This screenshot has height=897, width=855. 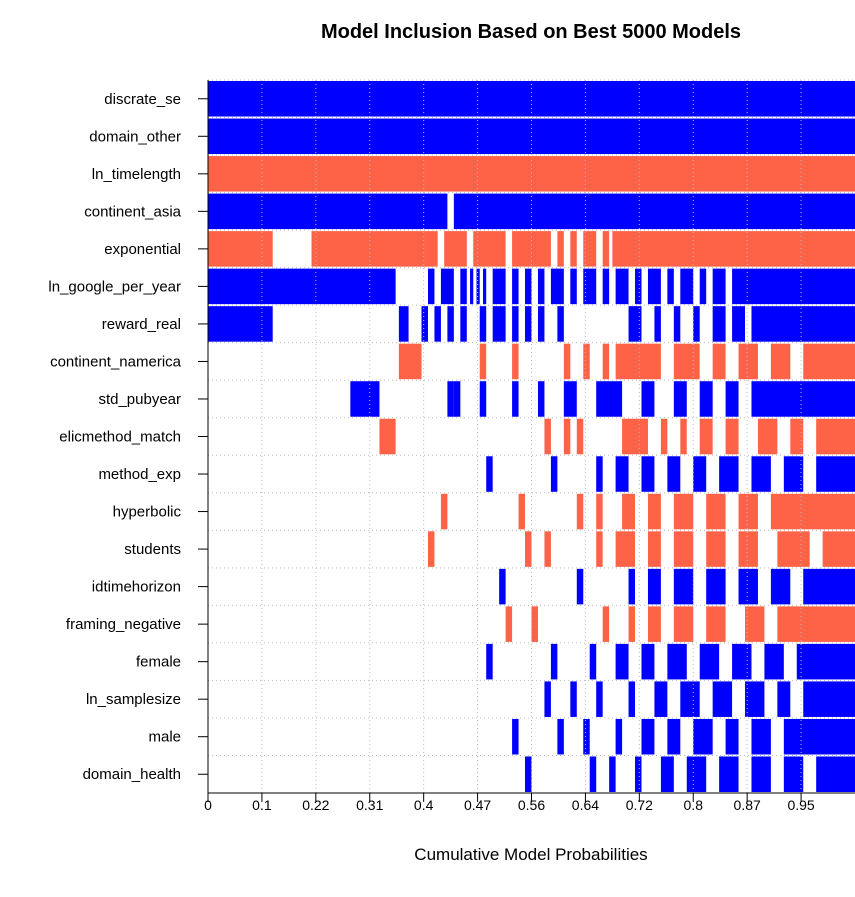 What do you see at coordinates (315, 805) in the screenshot?
I see `x-tick-label: 0.22` at bounding box center [315, 805].